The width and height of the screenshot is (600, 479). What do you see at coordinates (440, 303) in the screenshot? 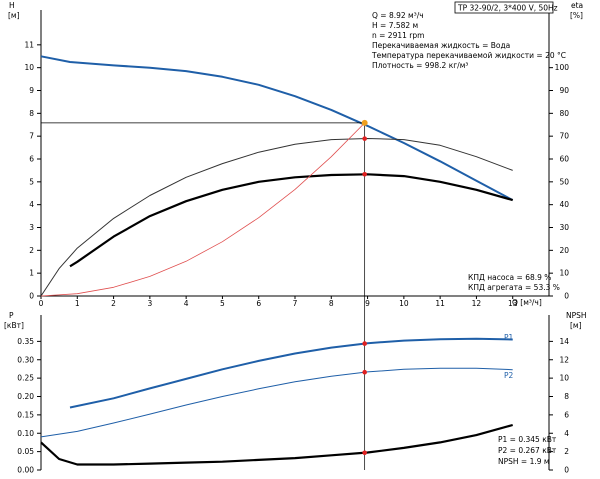
I see `q-tick-label: 11` at bounding box center [440, 303].